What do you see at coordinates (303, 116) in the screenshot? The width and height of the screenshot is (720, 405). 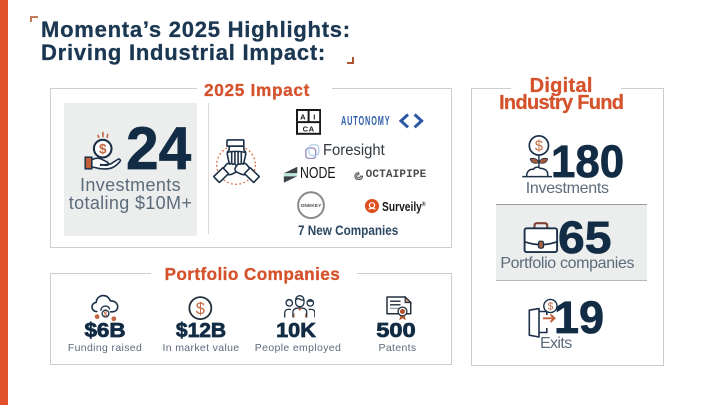 I see `svg-text: A` at bounding box center [303, 116].